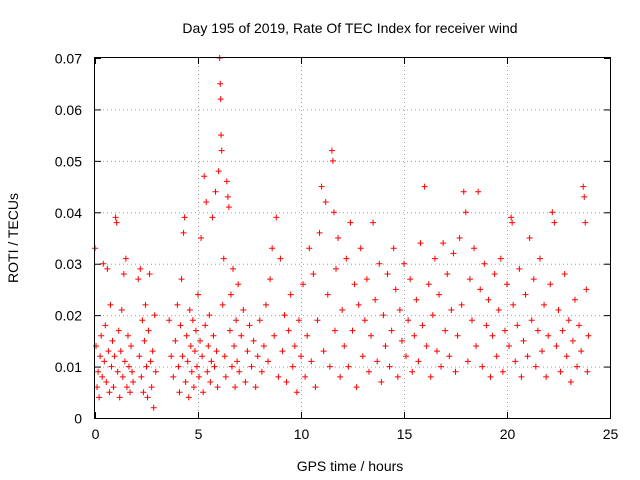 The image size is (640, 480). What do you see at coordinates (355, 434) in the screenshot?
I see `x-tick-labels: 0 5 10 15 20 25` at bounding box center [355, 434].